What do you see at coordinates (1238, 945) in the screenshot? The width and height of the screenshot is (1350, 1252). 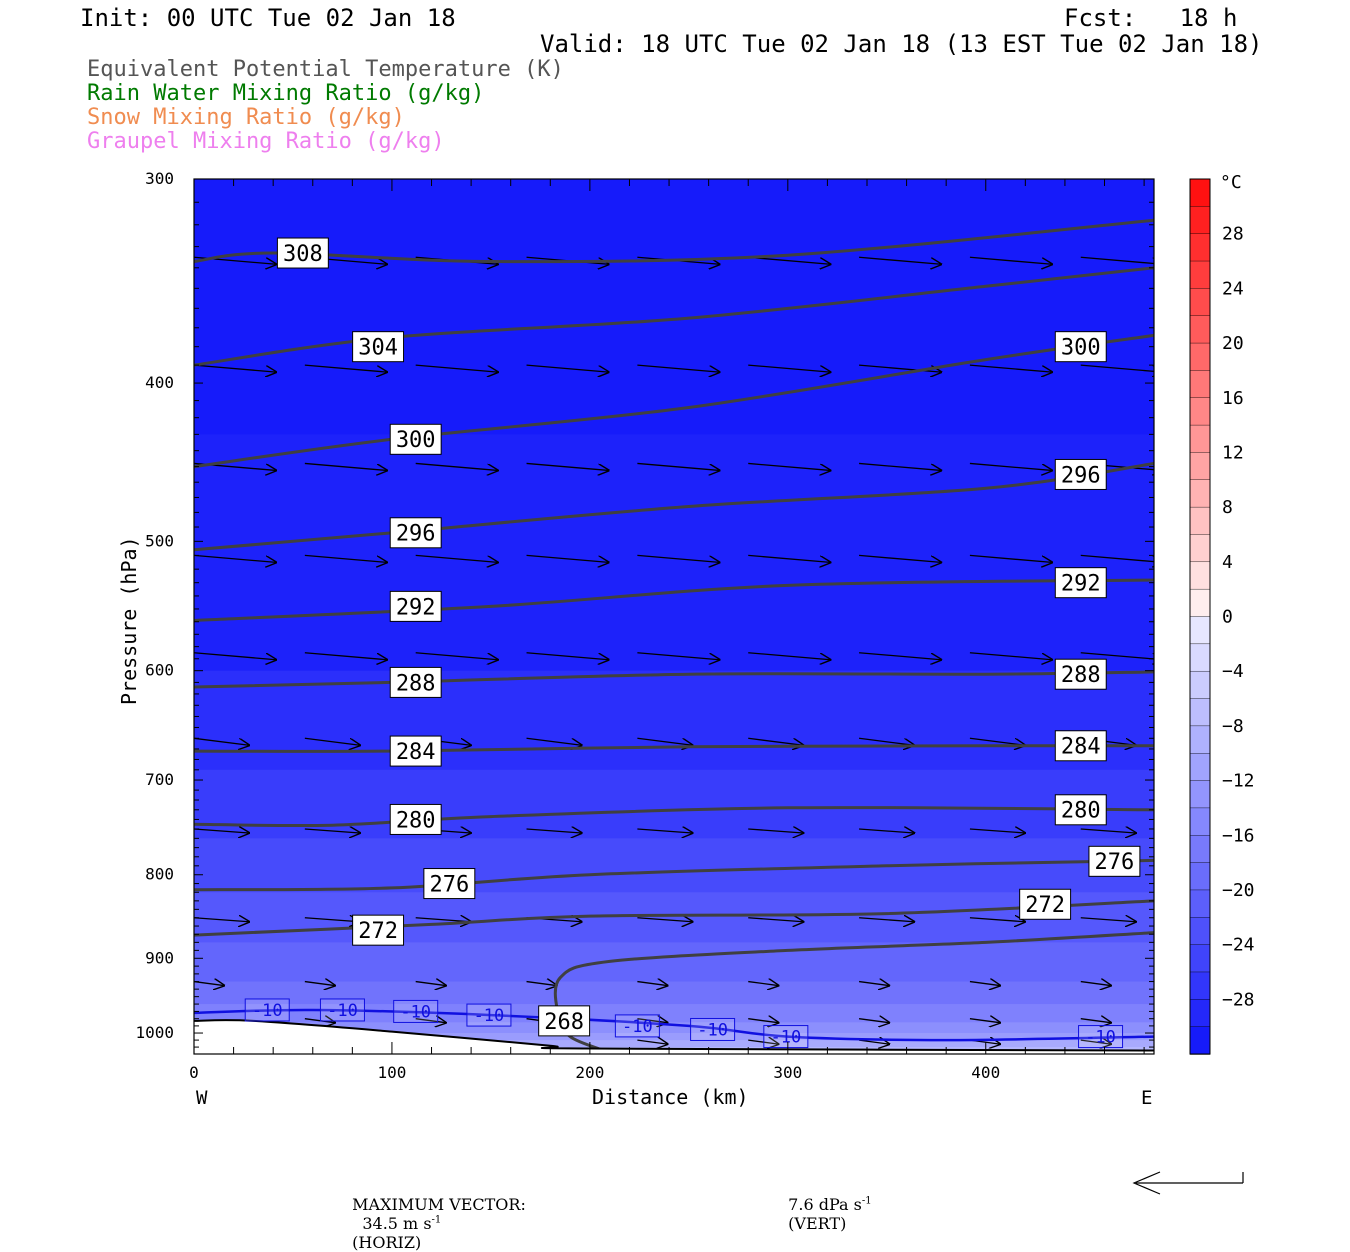 I see `colorbar-label: −24` at bounding box center [1238, 945].